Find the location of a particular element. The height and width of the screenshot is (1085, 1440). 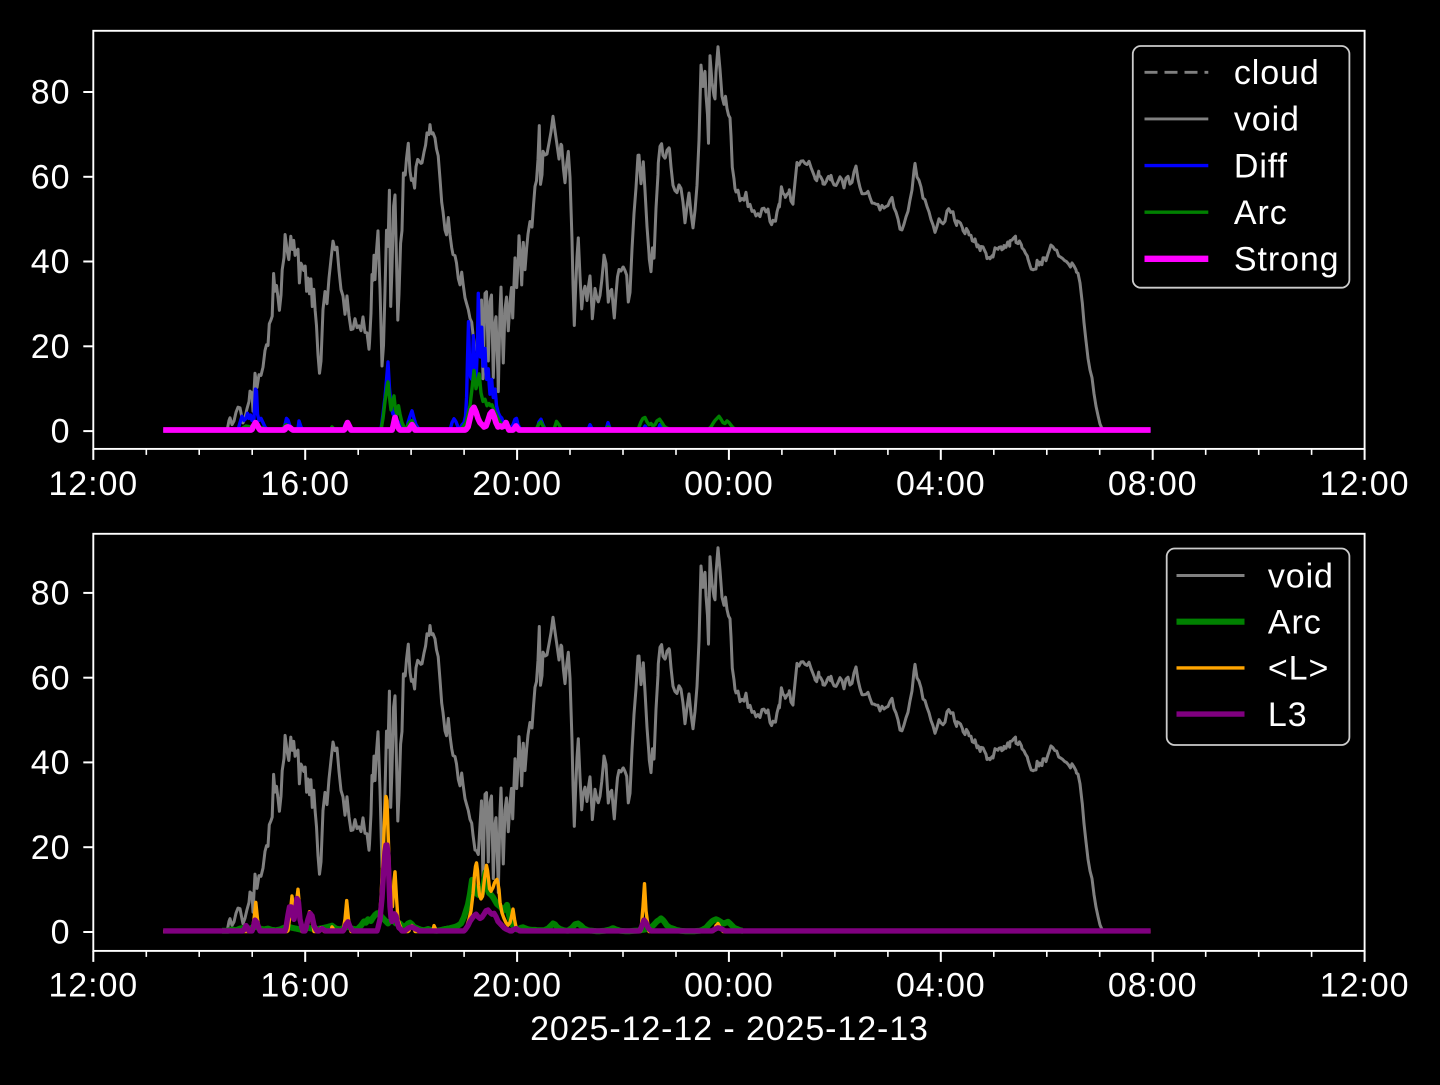

svg-text: <L> is located at coordinates (1298, 669).